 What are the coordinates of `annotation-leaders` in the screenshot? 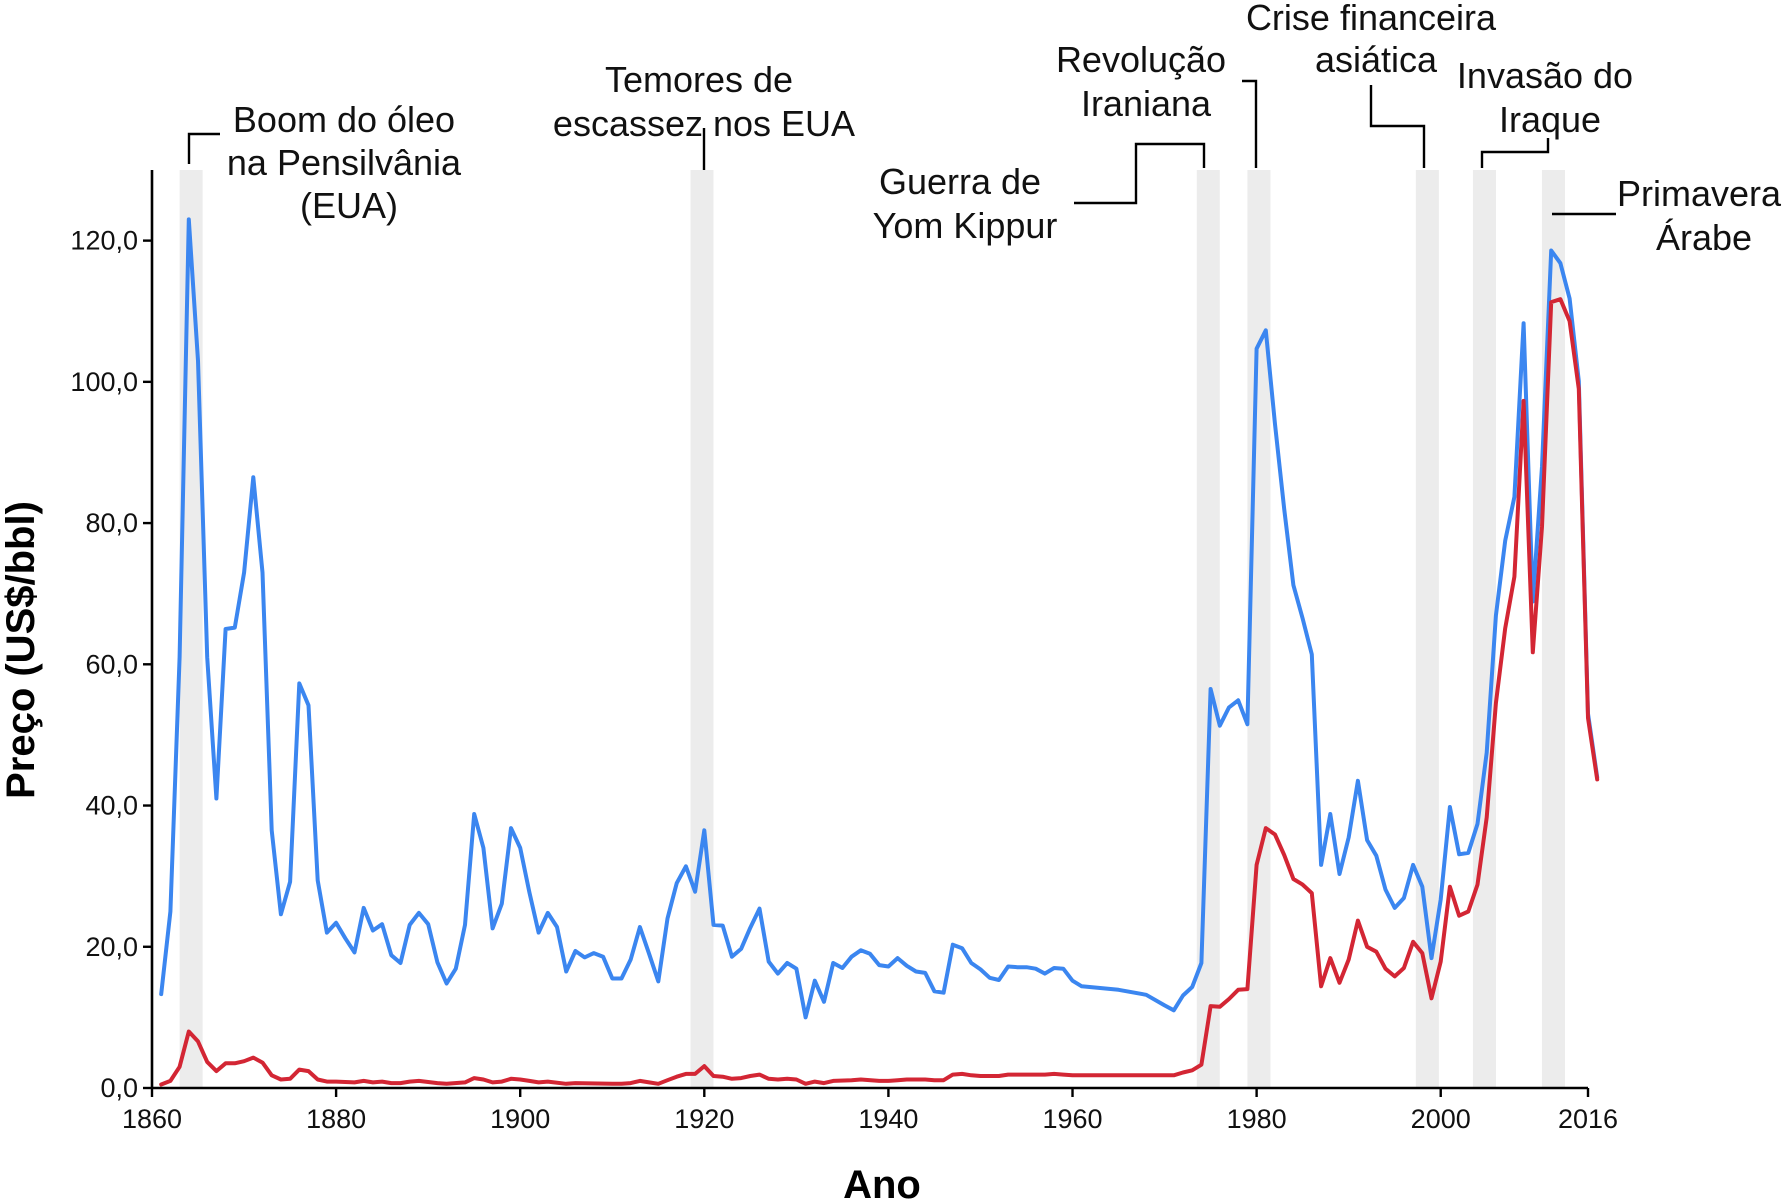 It's located at (901, 147).